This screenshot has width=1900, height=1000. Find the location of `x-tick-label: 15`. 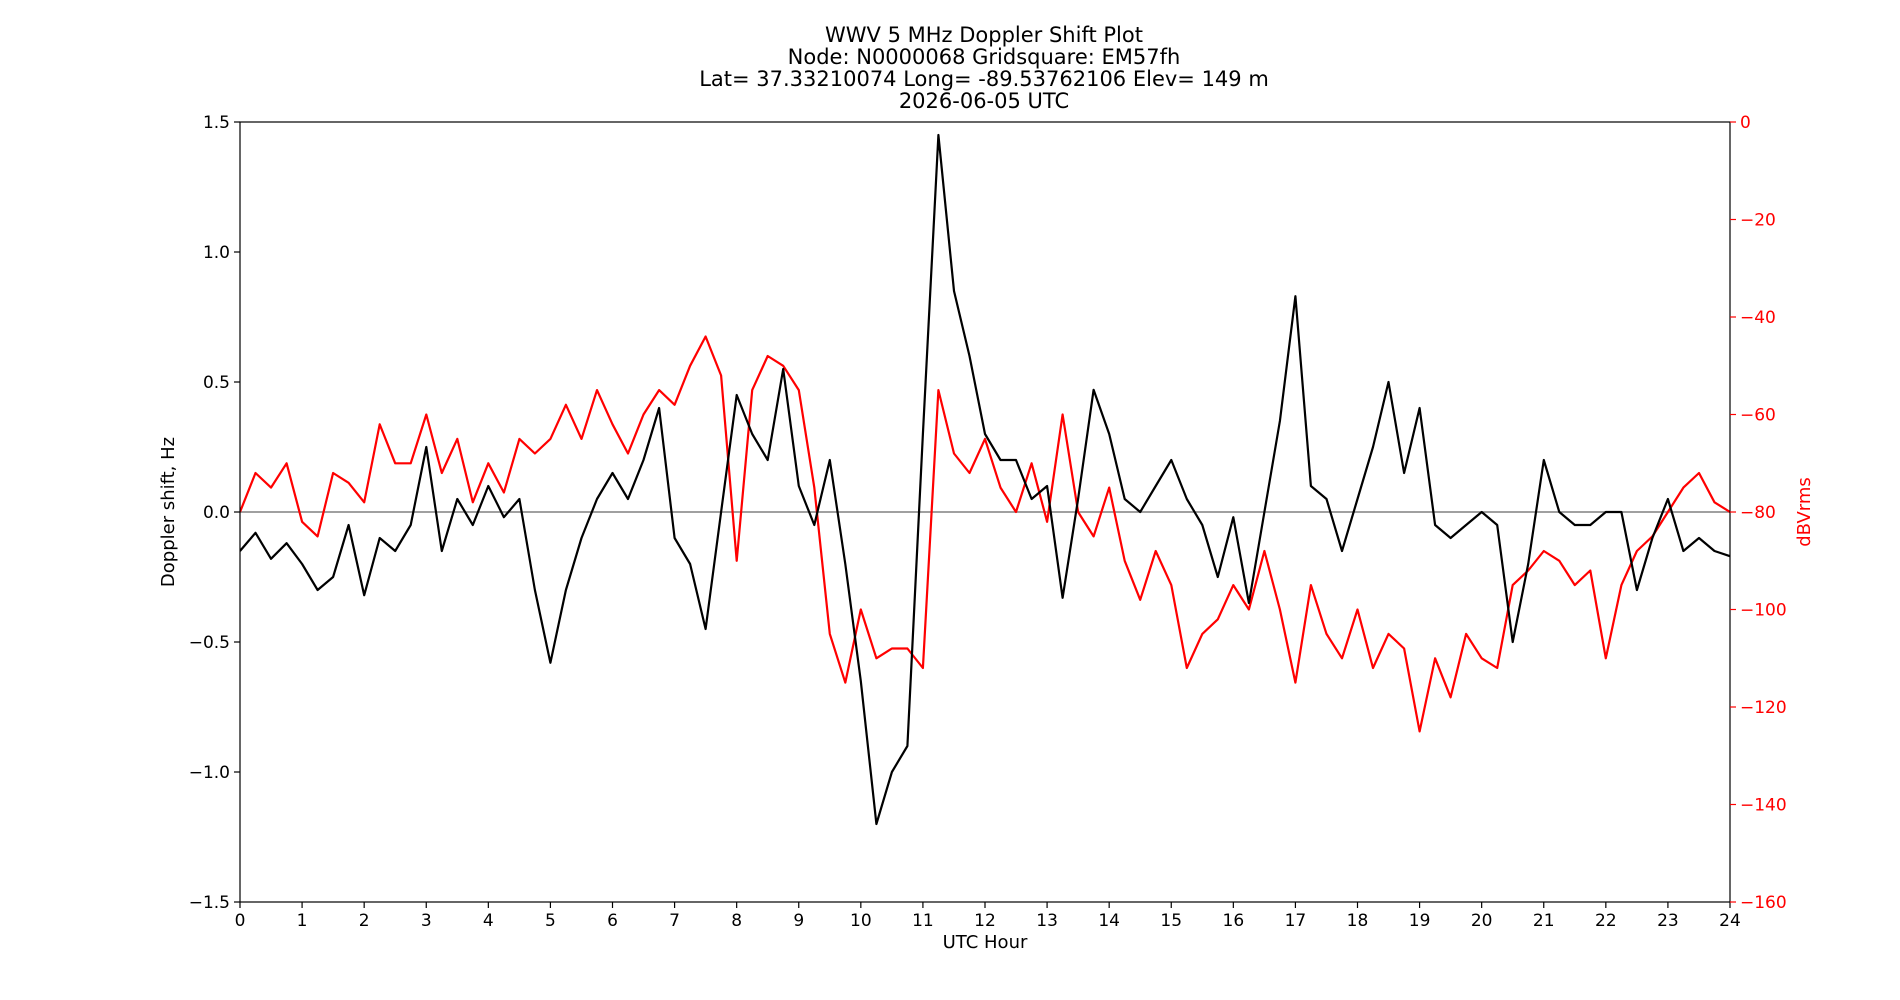

x-tick-label: 15 is located at coordinates (1171, 921).